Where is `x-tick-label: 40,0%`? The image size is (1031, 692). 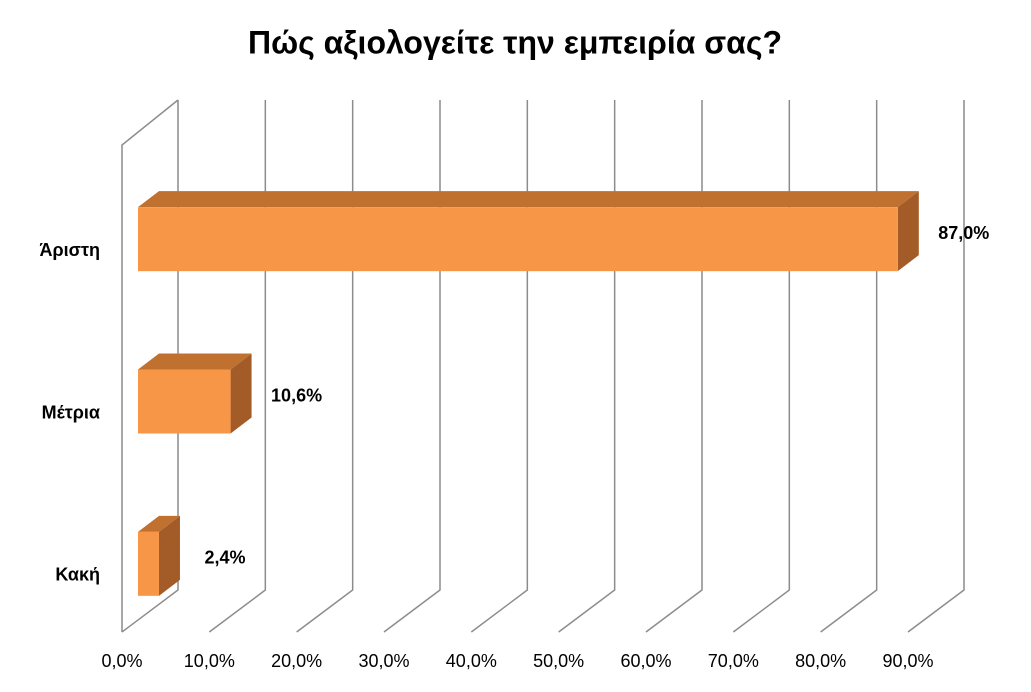
x-tick-label: 40,0% is located at coordinates (471, 661).